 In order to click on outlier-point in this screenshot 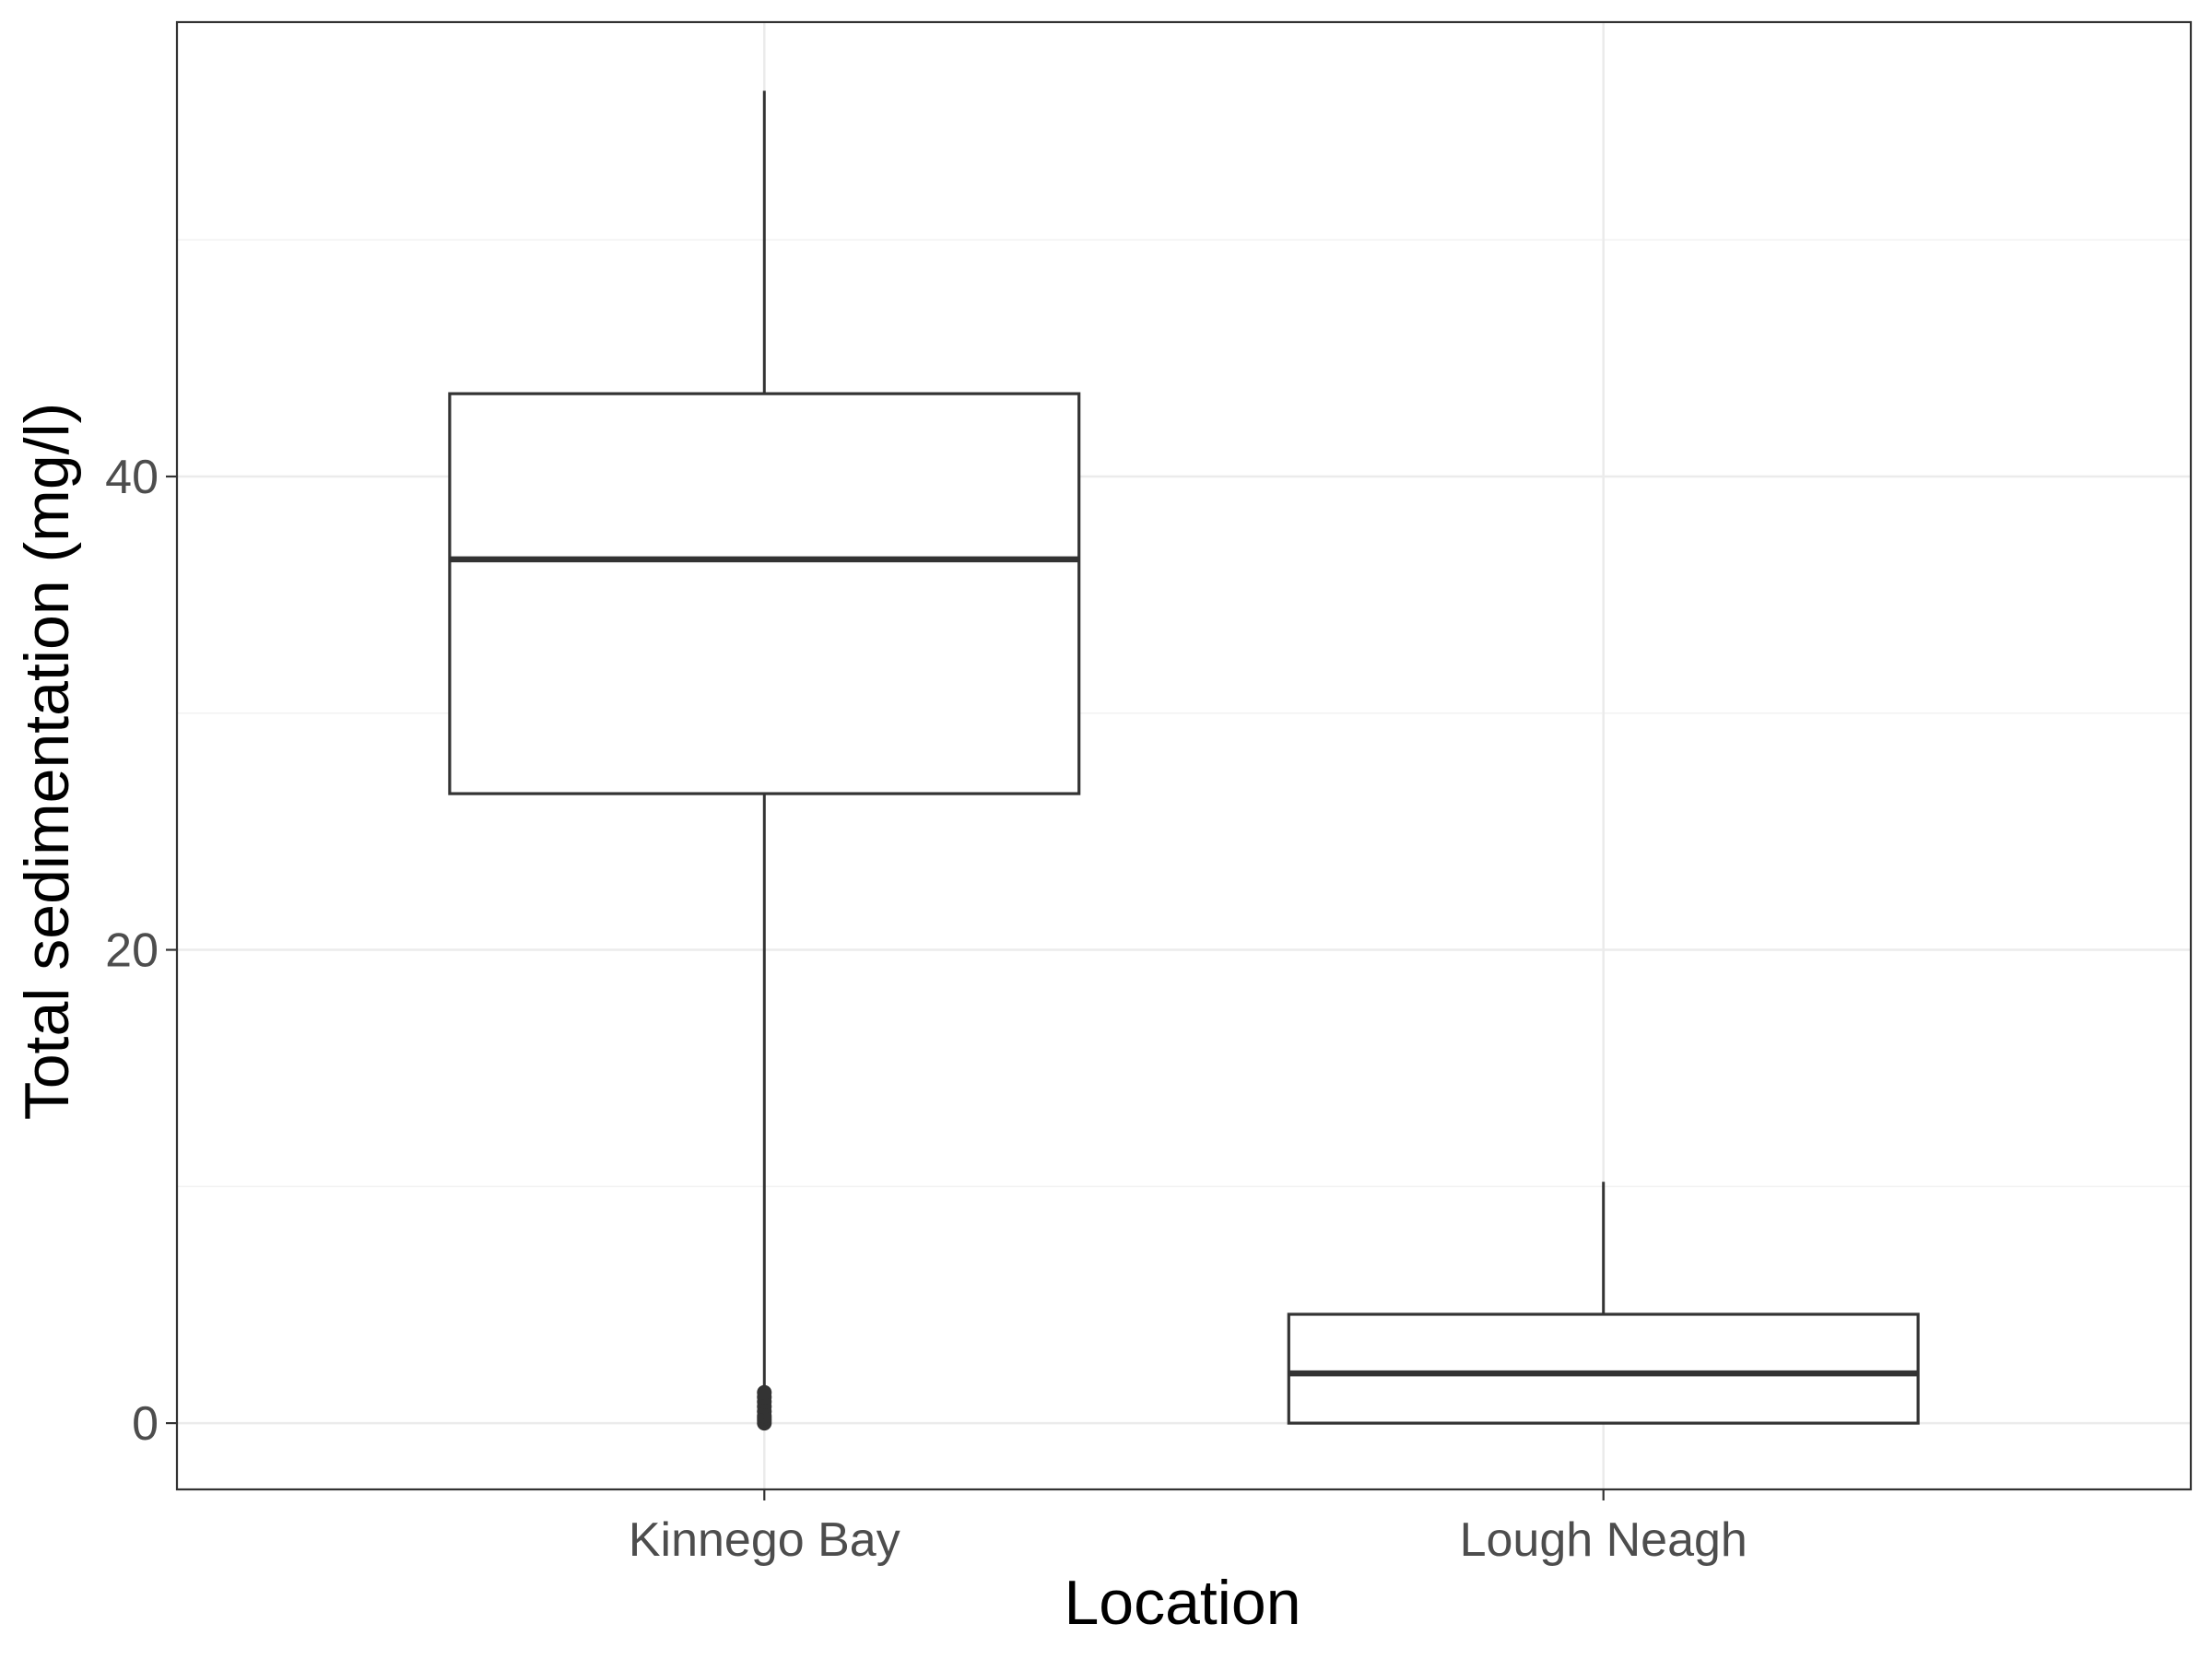, I will do `click(764, 1392)`.